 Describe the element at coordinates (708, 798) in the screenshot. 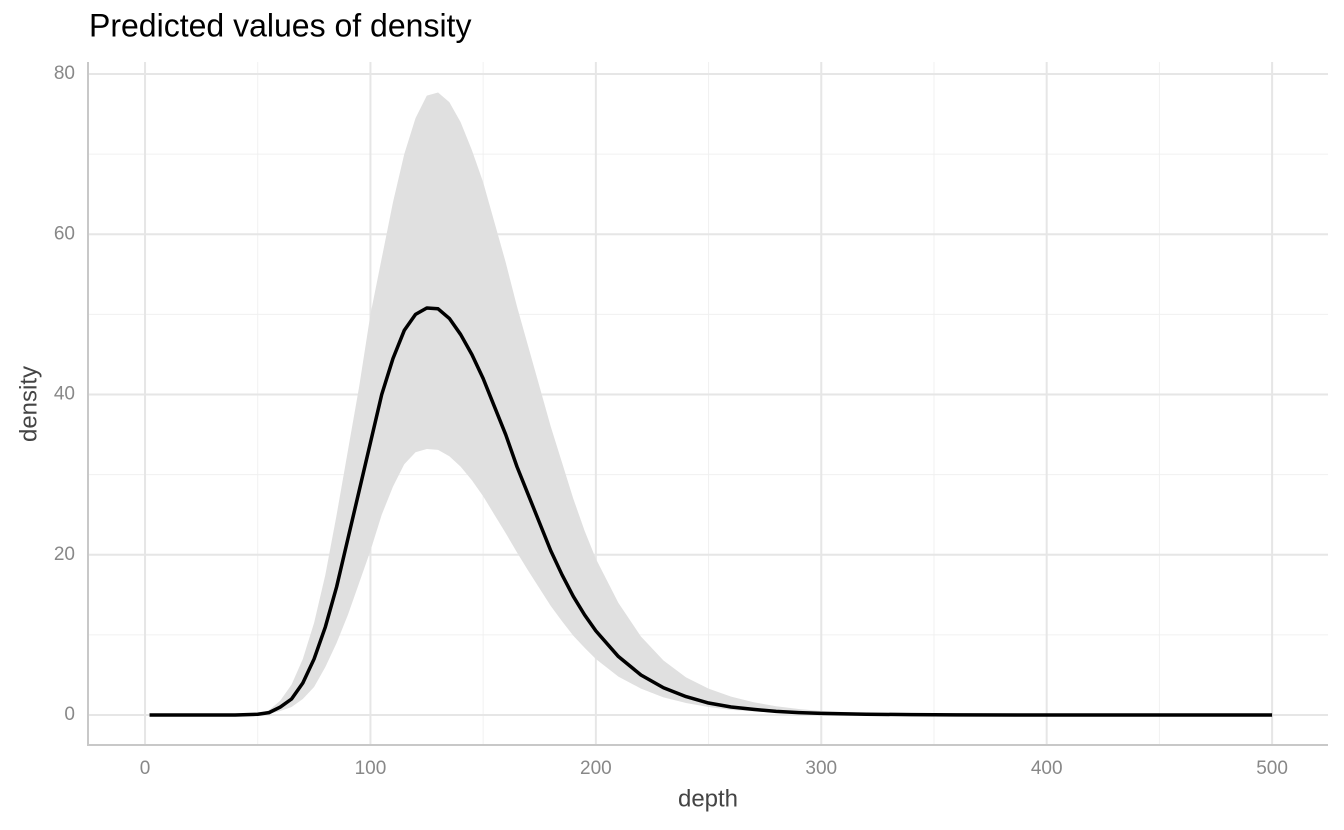

I see `x-axis-title: depth` at that location.